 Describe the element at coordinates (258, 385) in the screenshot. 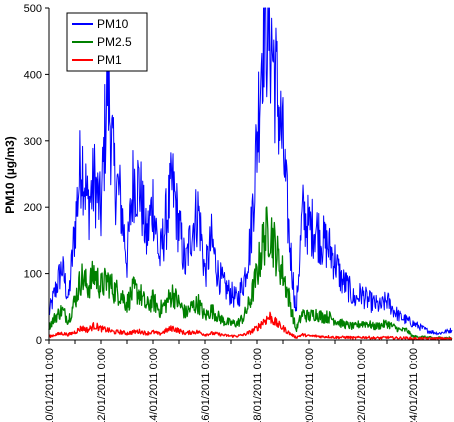

I see `x-tick-label: 18/01/2011 0:00` at that location.